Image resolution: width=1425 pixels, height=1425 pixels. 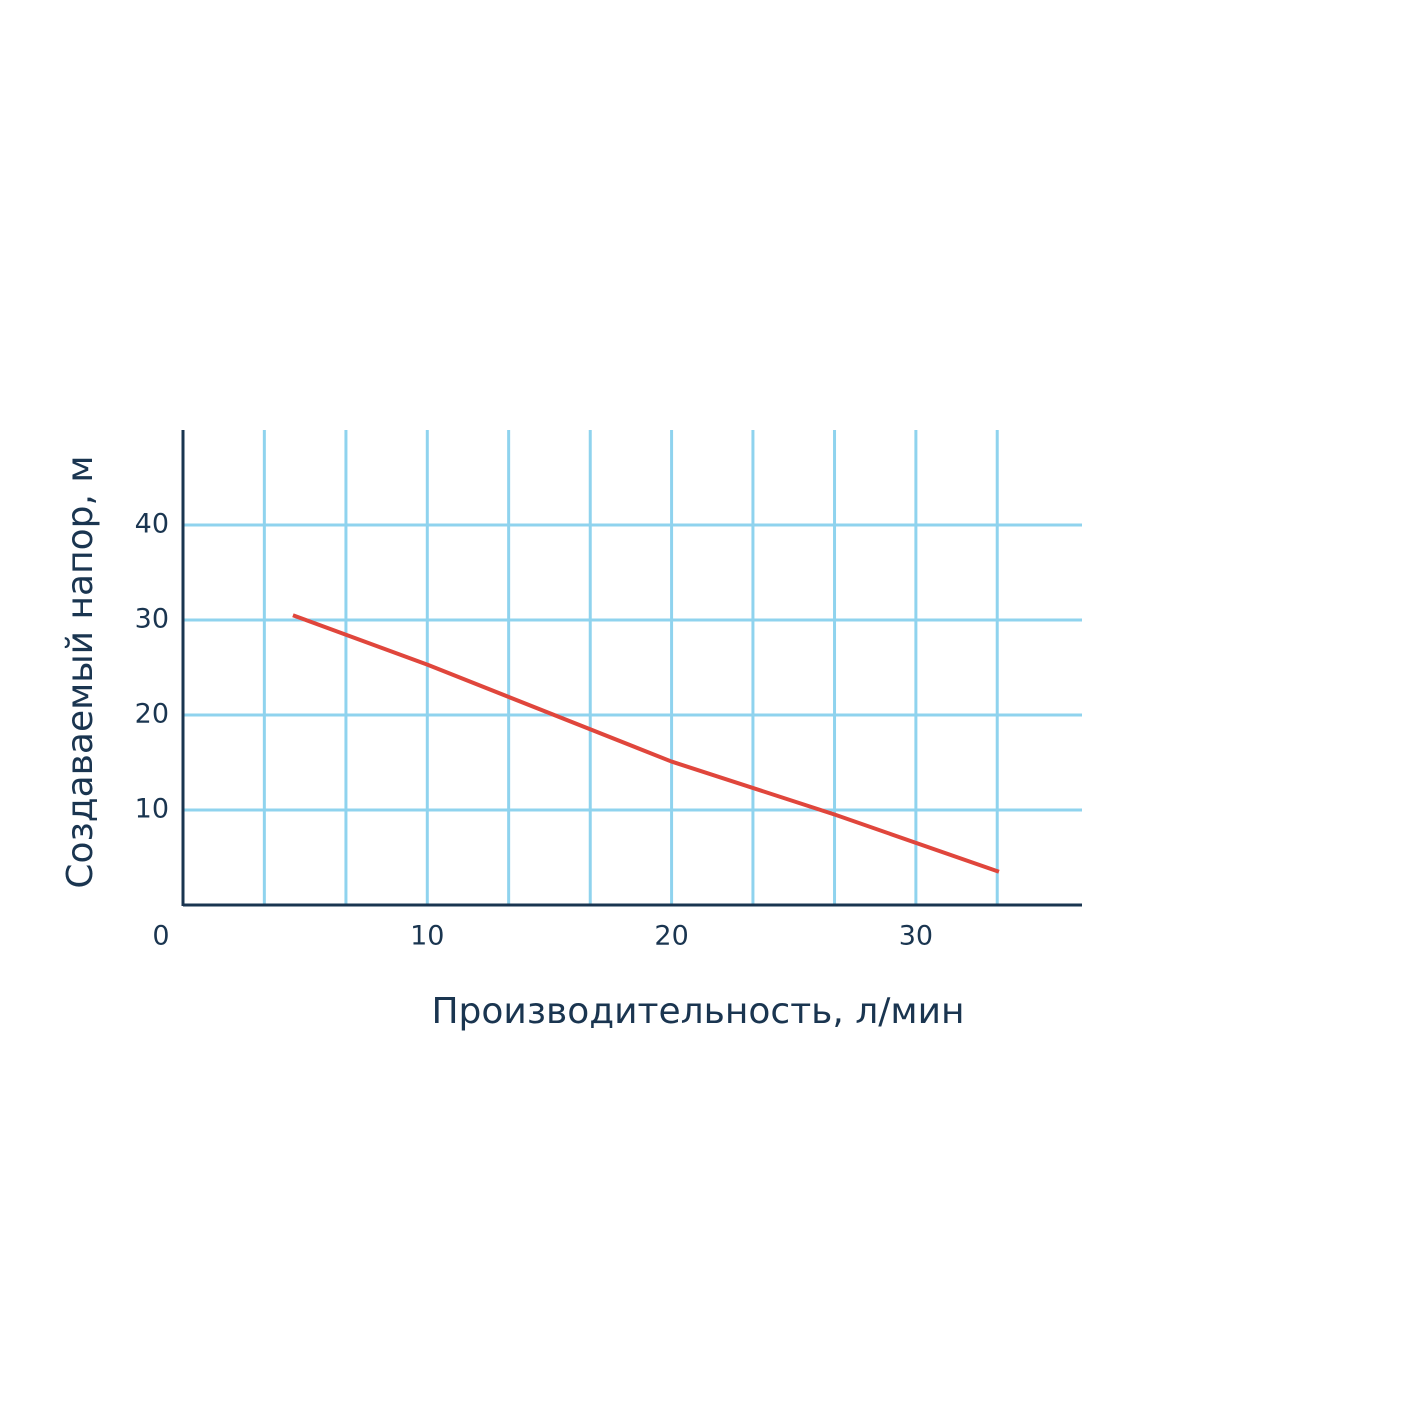 I want to click on x-tick-label: 20, so click(x=671, y=936).